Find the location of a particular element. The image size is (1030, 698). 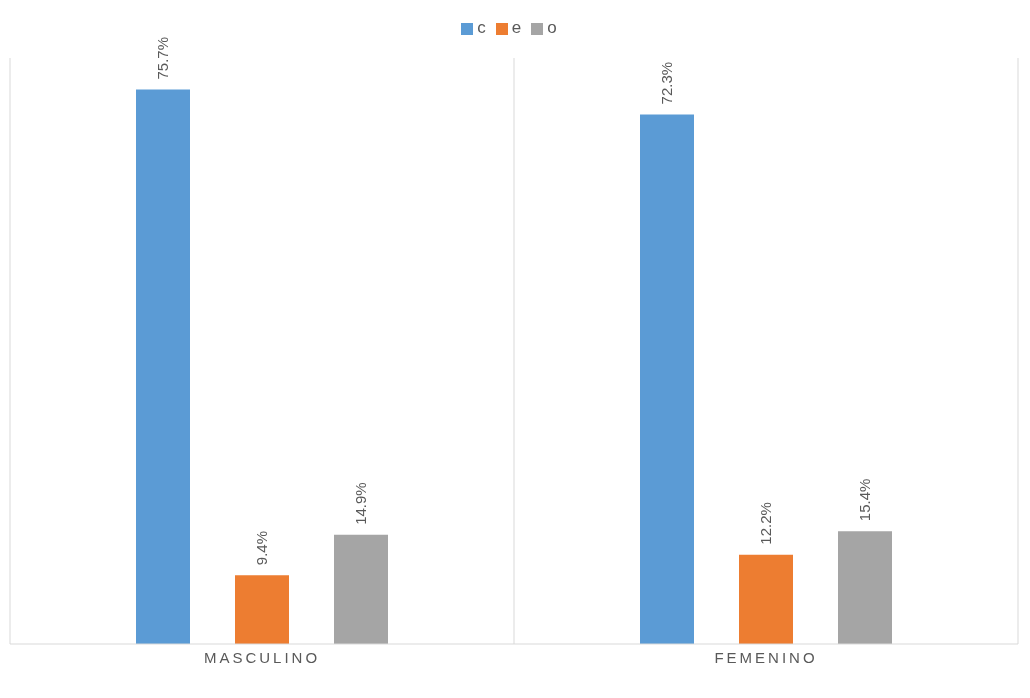

legend-label: o is located at coordinates (552, 27).